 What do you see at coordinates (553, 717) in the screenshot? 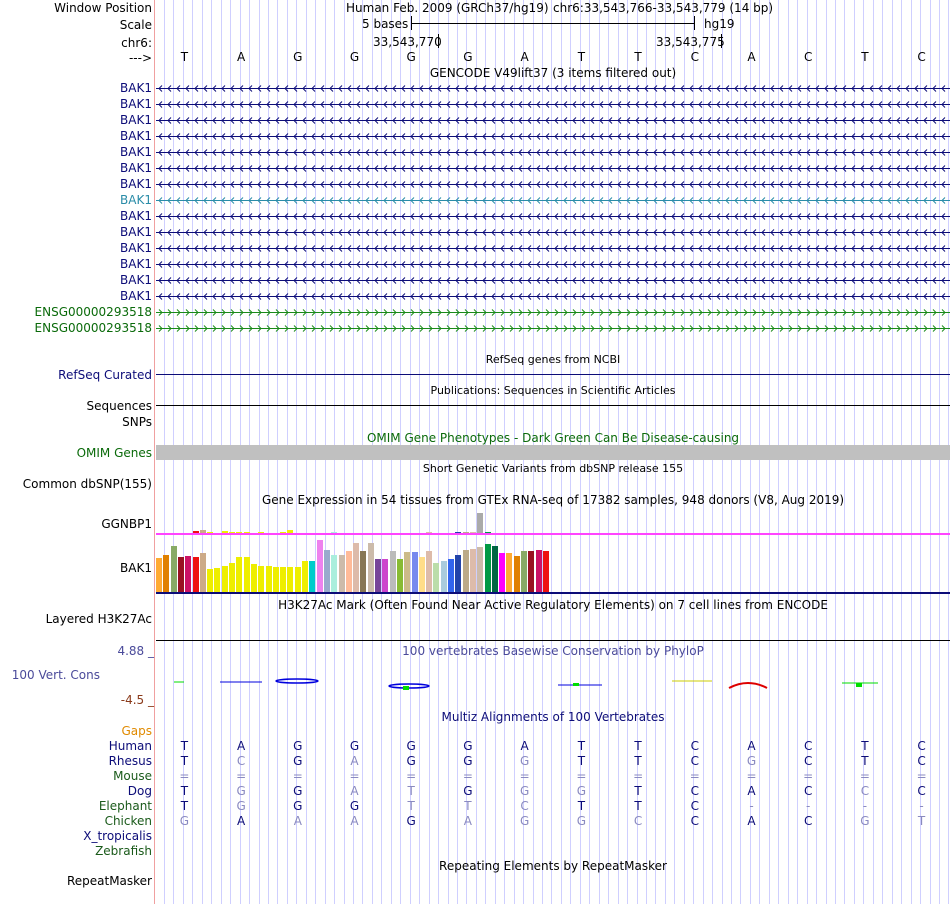
I see `multiz-title: Multiz Alignments of 100 Vertebrates` at bounding box center [553, 717].